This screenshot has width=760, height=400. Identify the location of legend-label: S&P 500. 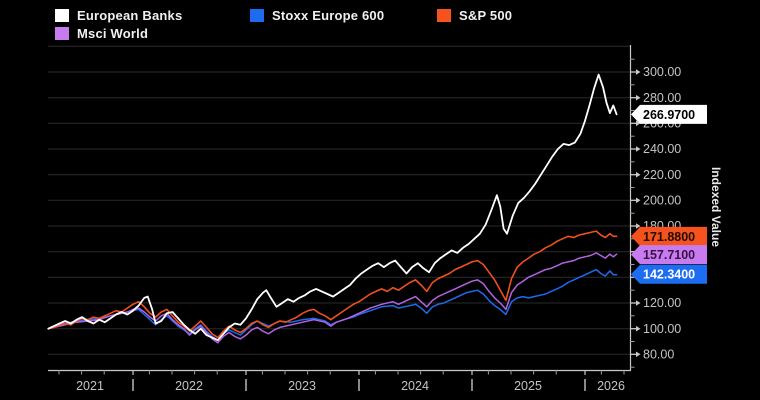
(486, 15).